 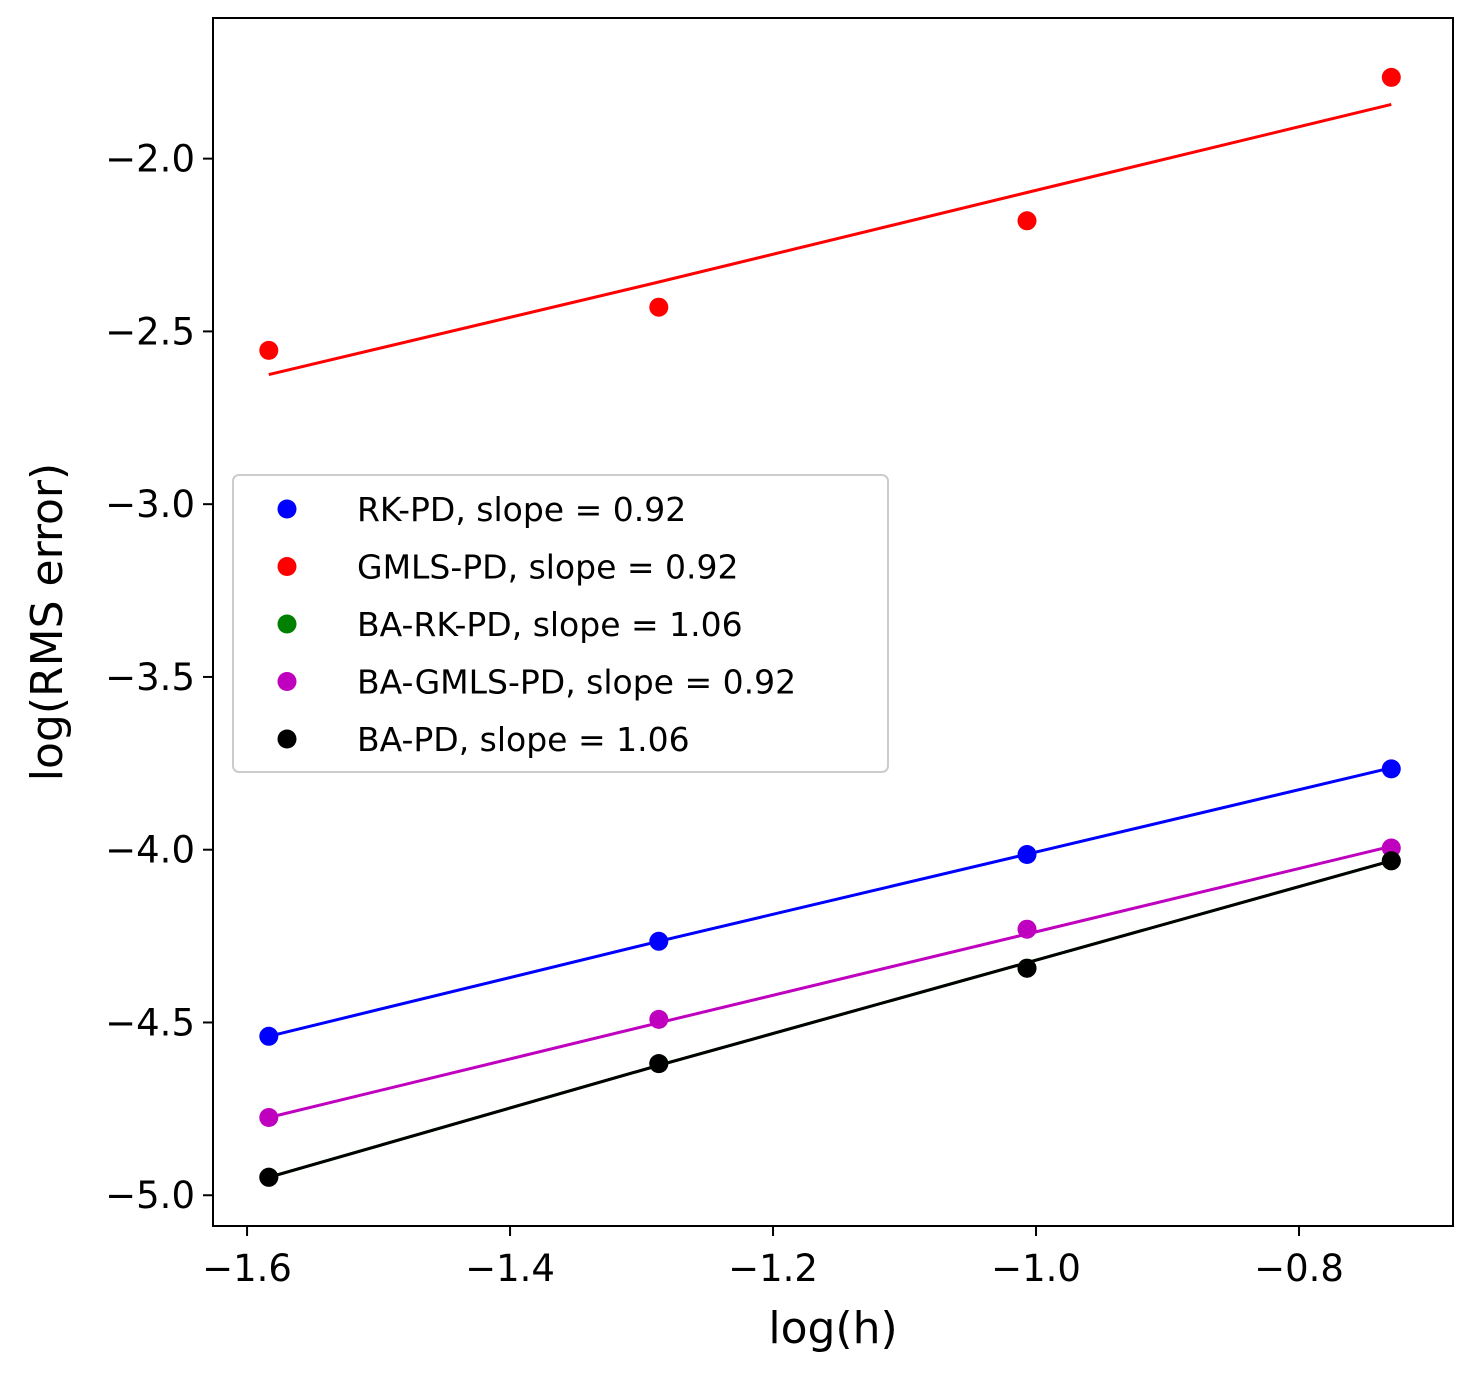 What do you see at coordinates (773, 1268) in the screenshot?
I see `x-tick-label: −1.2` at bounding box center [773, 1268].